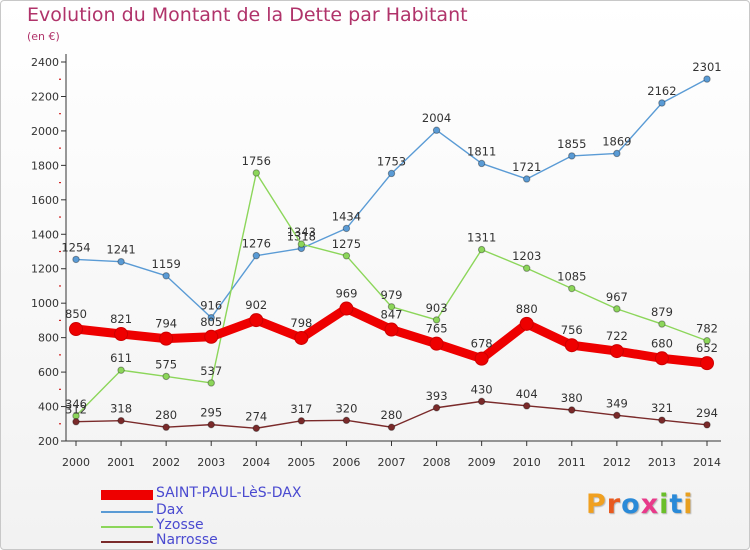 Image resolution: width=750 pixels, height=550 pixels. What do you see at coordinates (526, 256) in the screenshot?
I see `data-label-yzosse: 1203` at bounding box center [526, 256].